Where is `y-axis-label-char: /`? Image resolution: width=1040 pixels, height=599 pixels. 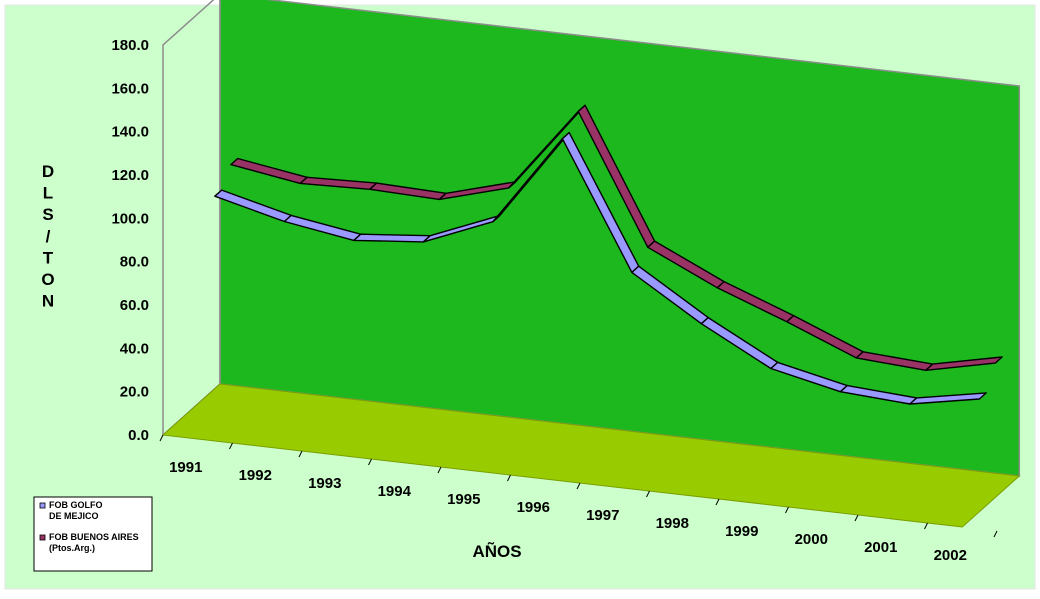 y-axis-label-char: / is located at coordinates (48, 236).